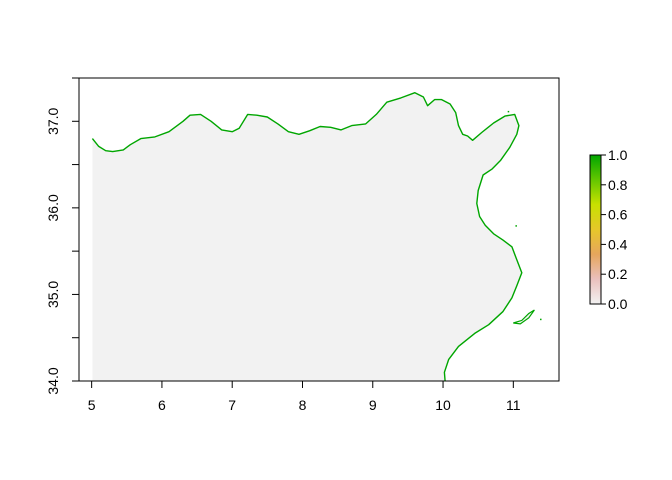 The width and height of the screenshot is (672, 480). What do you see at coordinates (618, 155) in the screenshot?
I see `legend-tick-label-5: 1.0` at bounding box center [618, 155].